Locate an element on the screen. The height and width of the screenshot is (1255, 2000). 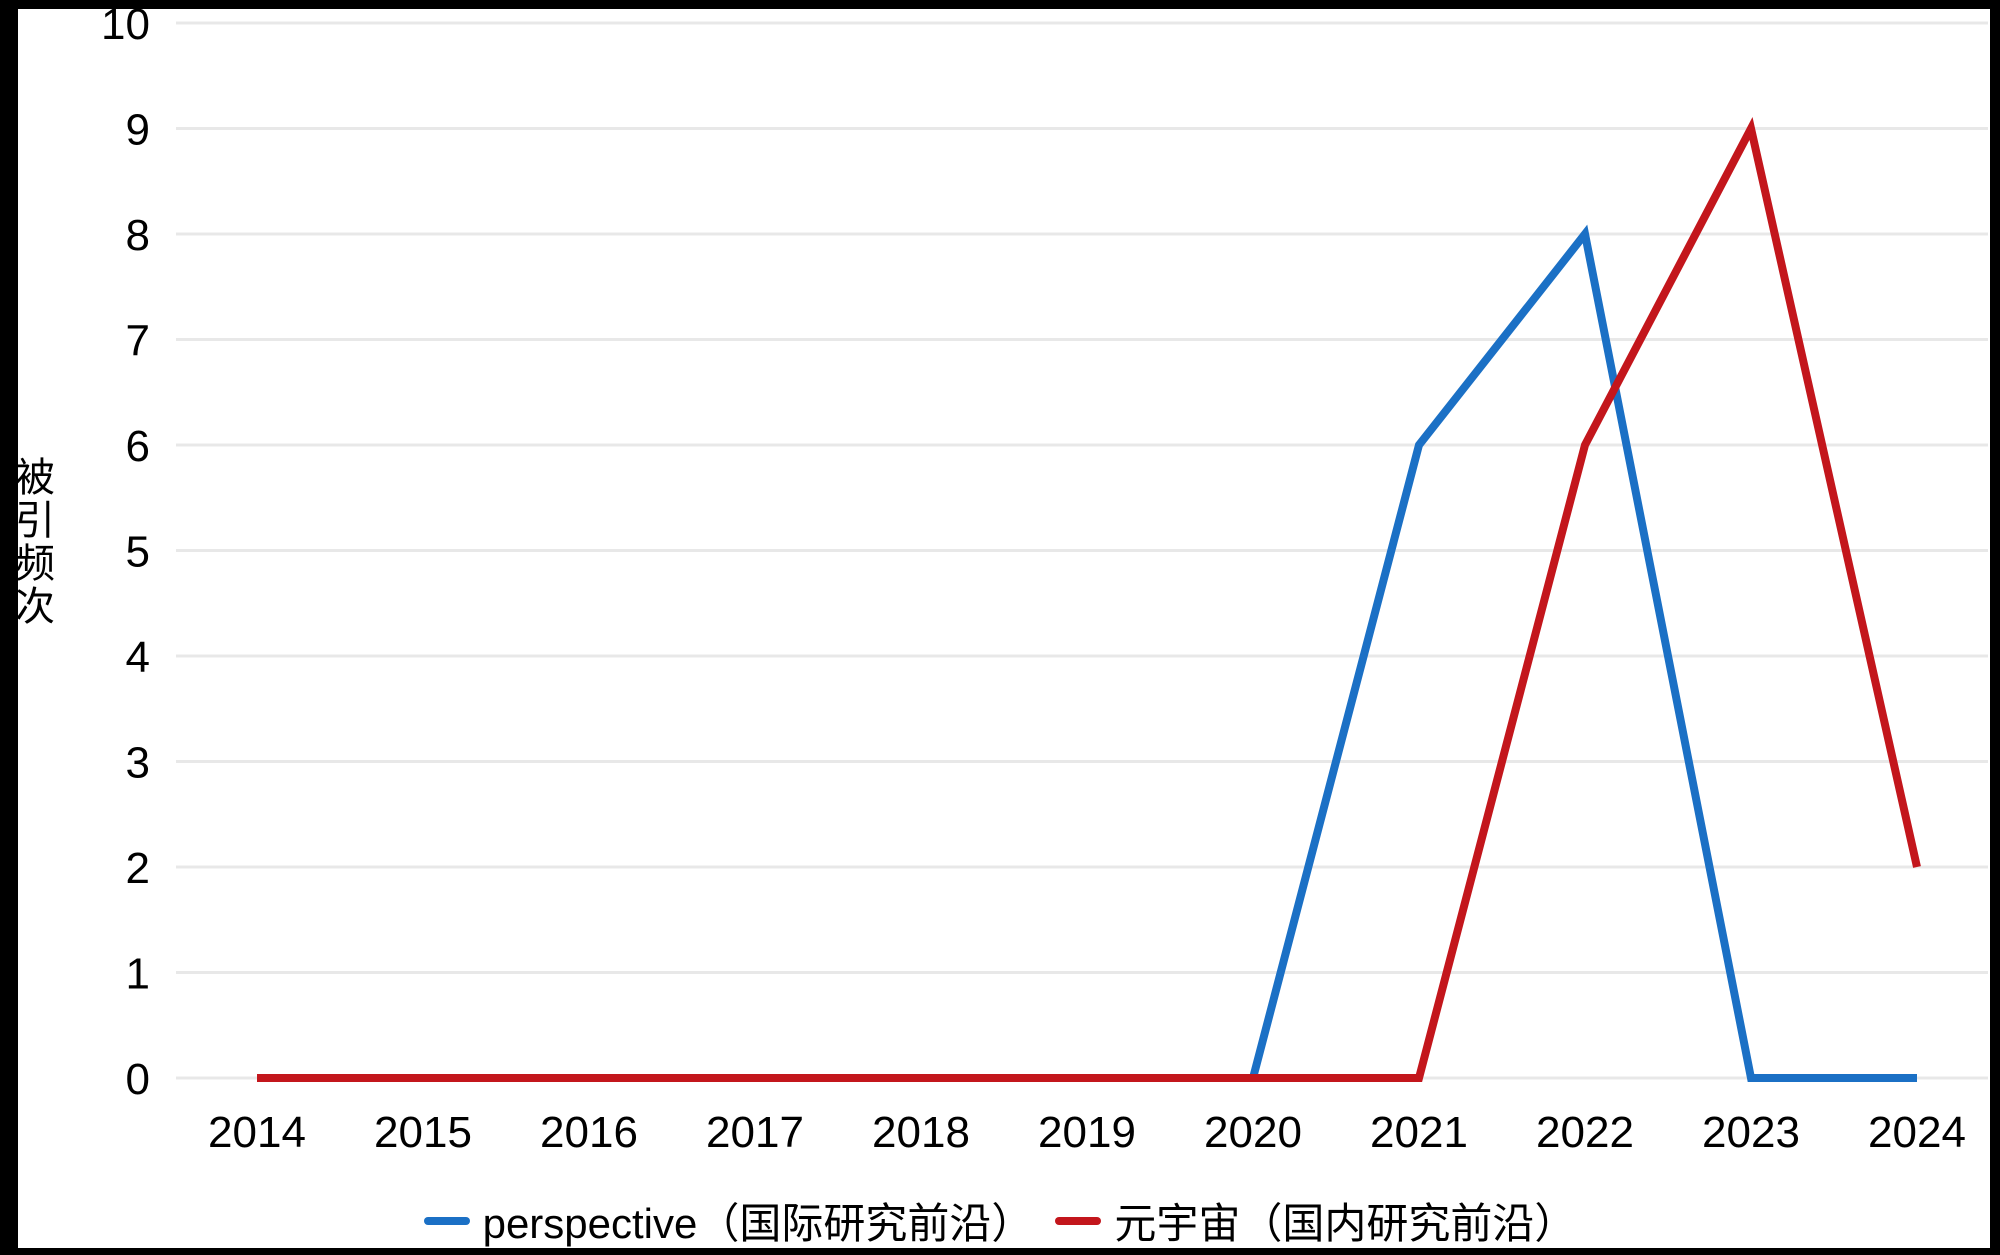
legend-label: 元宇宙（国内研究前沿） is located at coordinates (1345, 1223).